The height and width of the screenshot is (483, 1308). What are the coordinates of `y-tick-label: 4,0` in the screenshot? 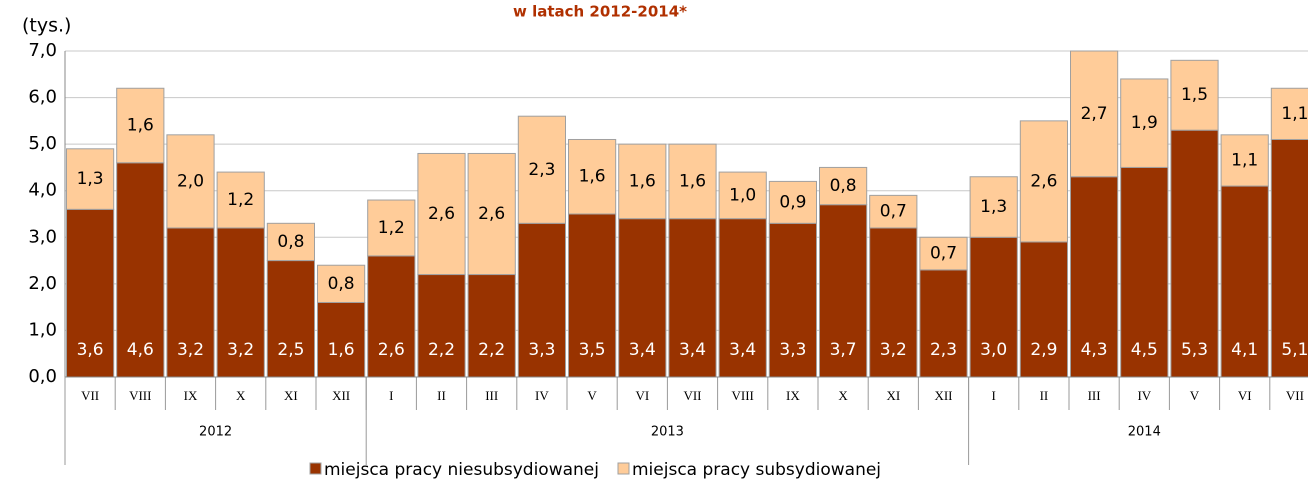 It's located at (42, 190).